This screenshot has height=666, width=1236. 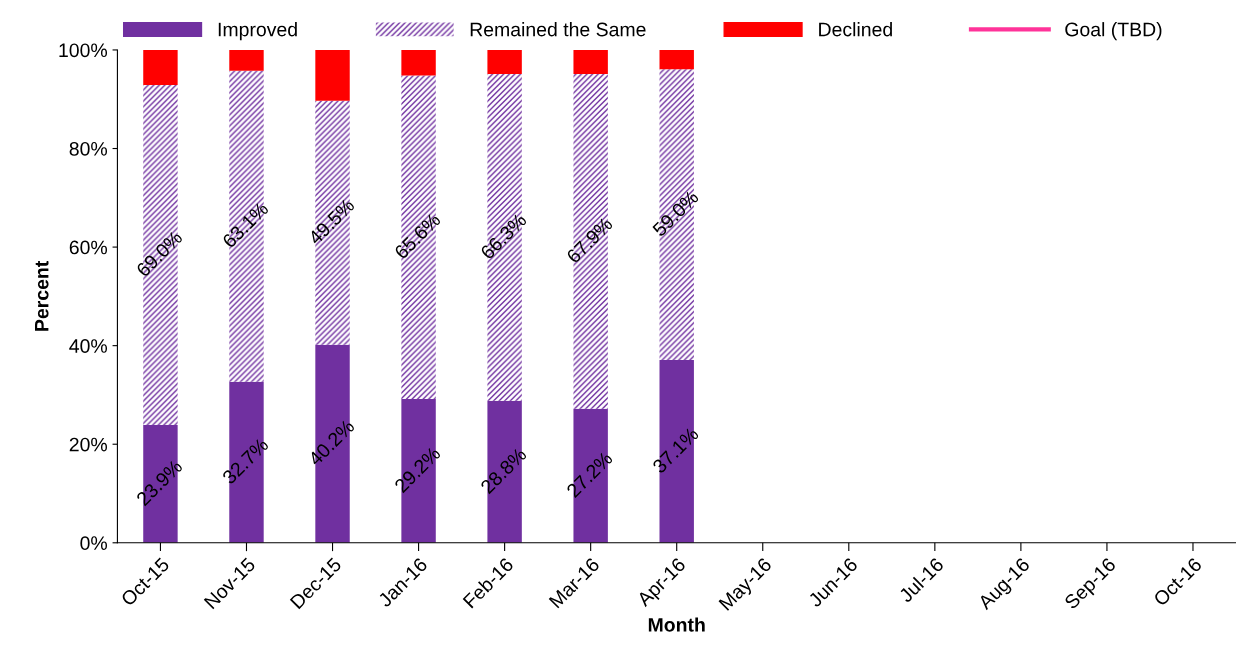 I want to click on y-tick-label: 100%, so click(x=83, y=50).